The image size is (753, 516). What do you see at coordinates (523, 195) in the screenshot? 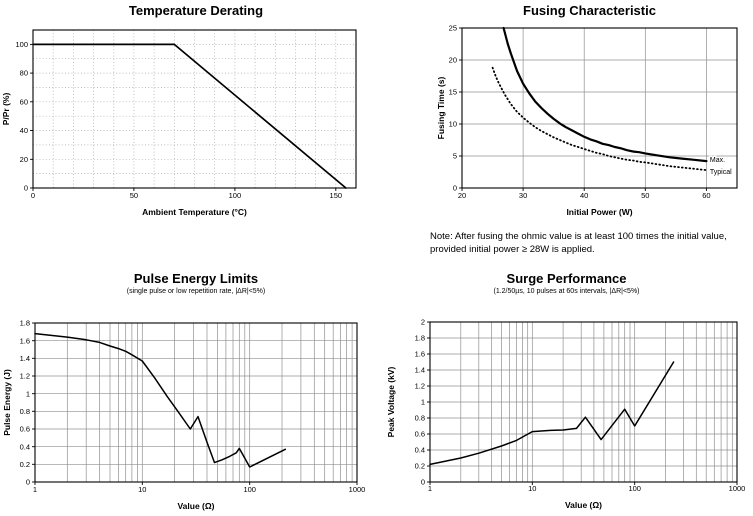
I see `svg-text: 30` at bounding box center [523, 195].